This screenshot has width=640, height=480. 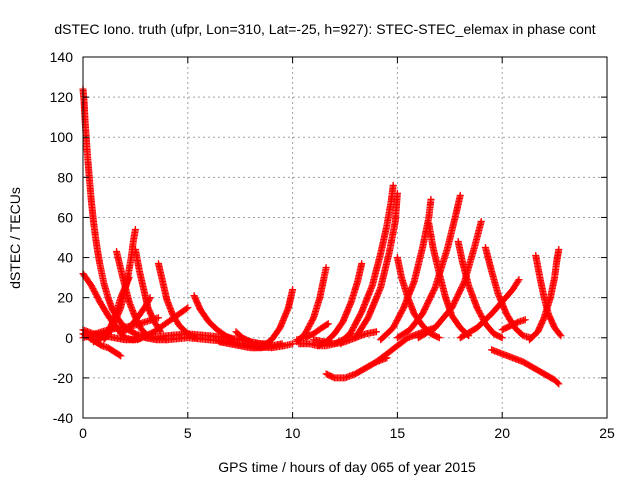 What do you see at coordinates (398, 433) in the screenshot?
I see `x-tick-label: 15` at bounding box center [398, 433].